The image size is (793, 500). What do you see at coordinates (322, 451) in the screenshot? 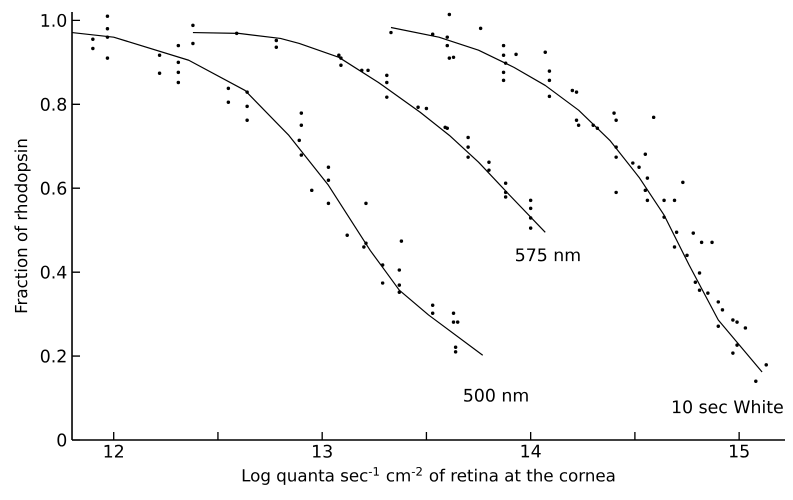
I see `x-tick-label: 13` at bounding box center [322, 451].